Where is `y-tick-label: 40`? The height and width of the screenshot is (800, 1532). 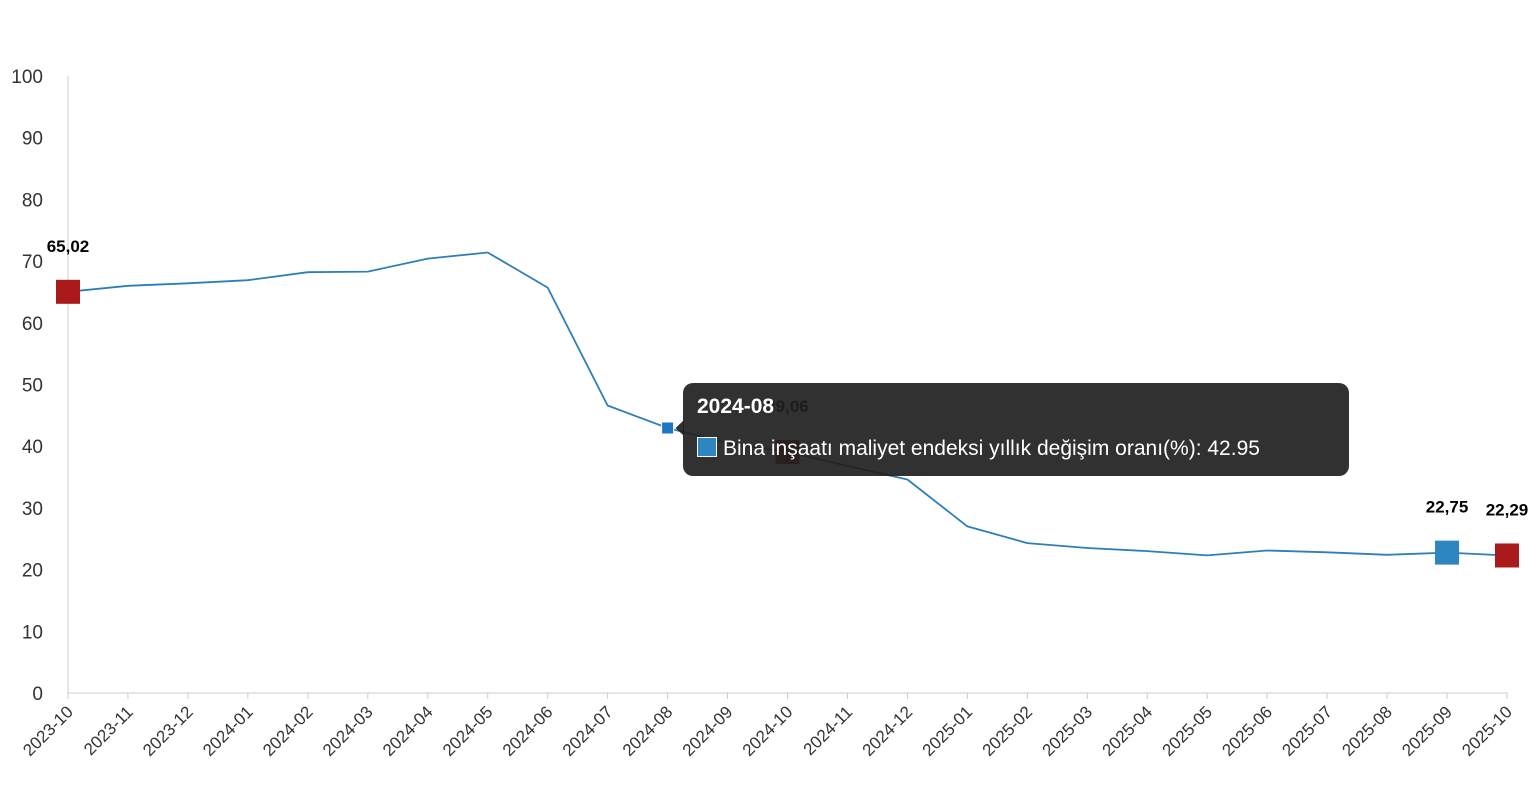
y-tick-label: 40 is located at coordinates (32, 447).